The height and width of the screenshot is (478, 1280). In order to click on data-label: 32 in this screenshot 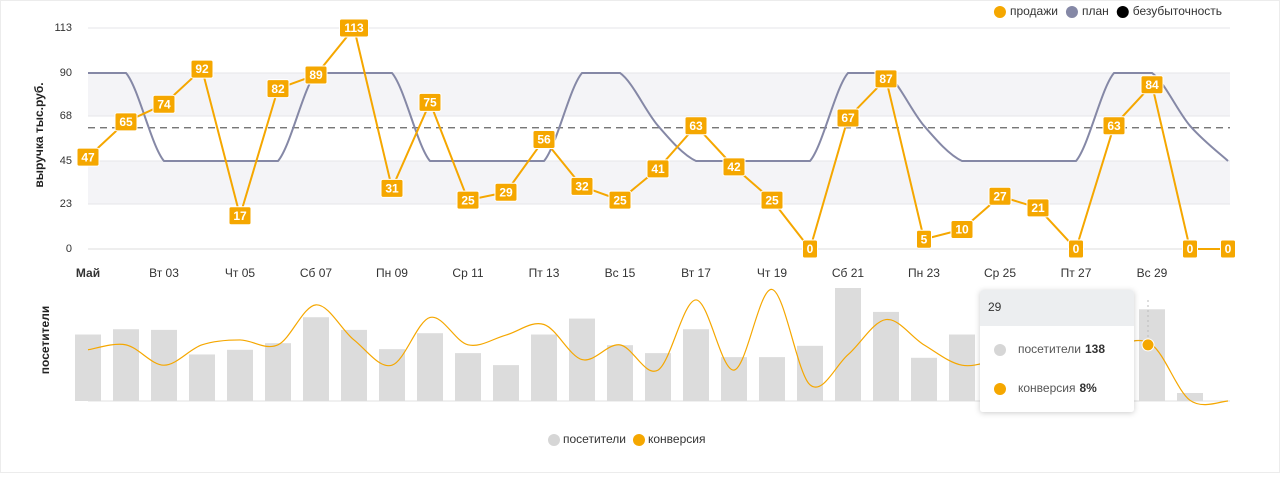, I will do `click(582, 187)`.